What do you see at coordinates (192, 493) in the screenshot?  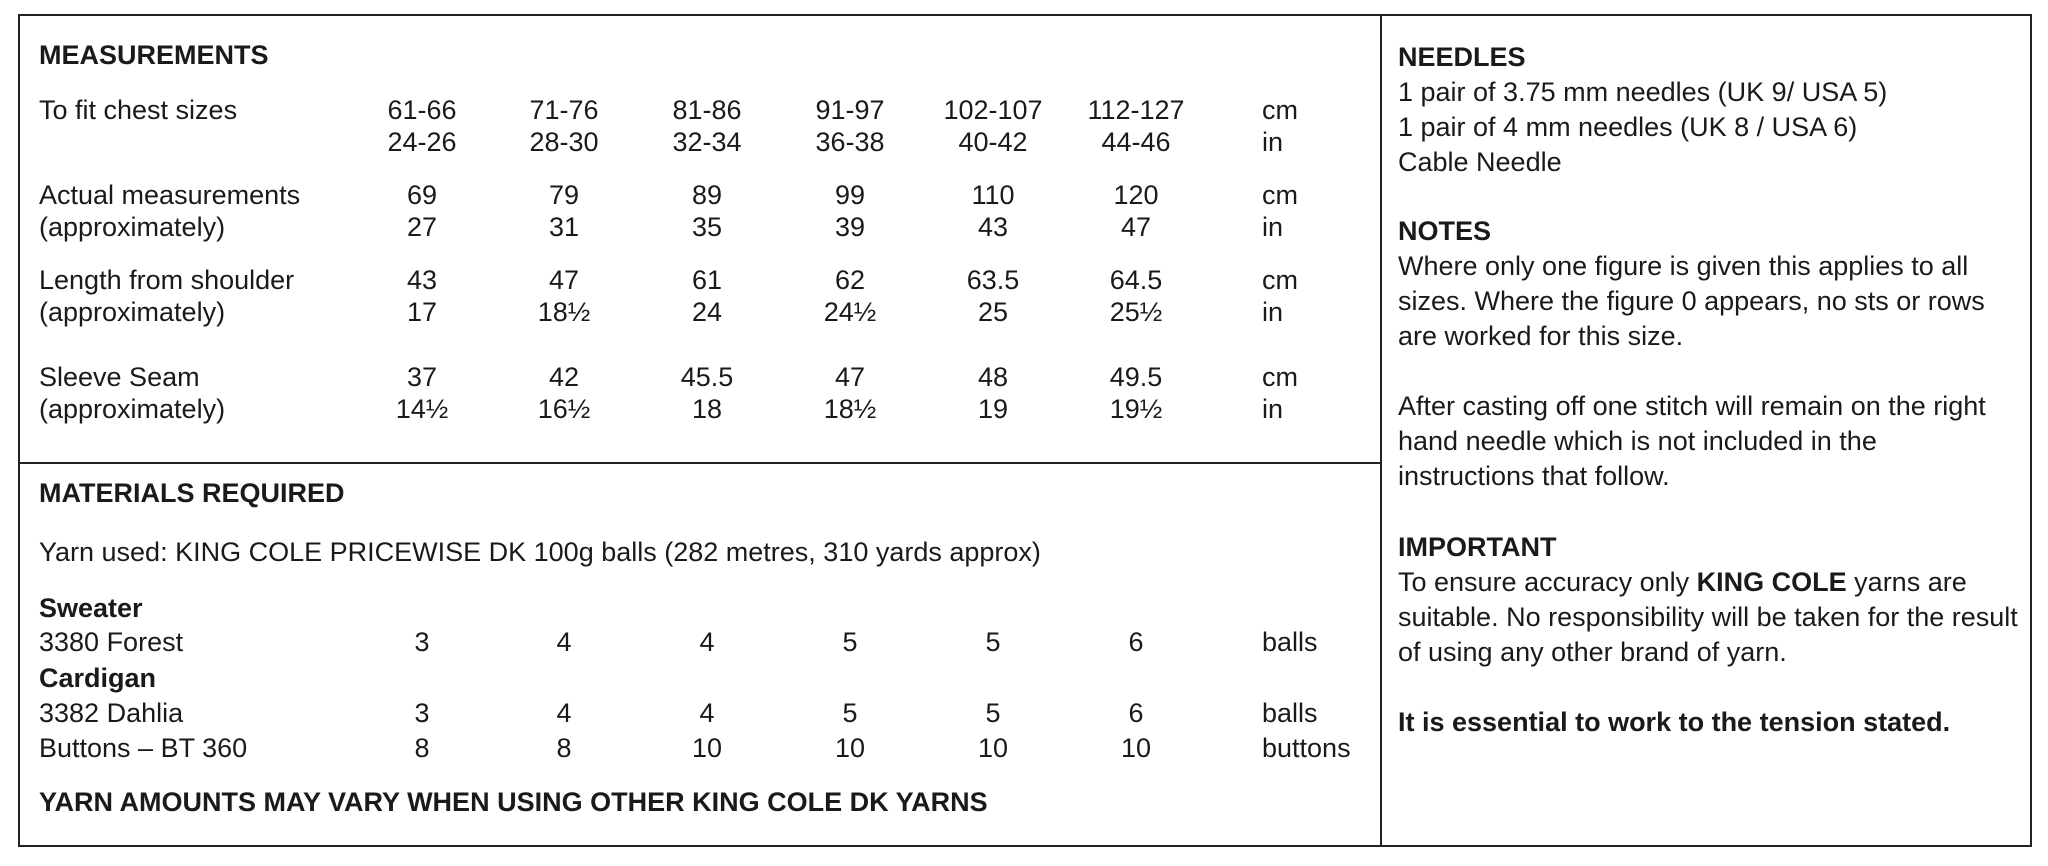 I see `materials-heading: MATERIALS REQUIRED` at bounding box center [192, 493].